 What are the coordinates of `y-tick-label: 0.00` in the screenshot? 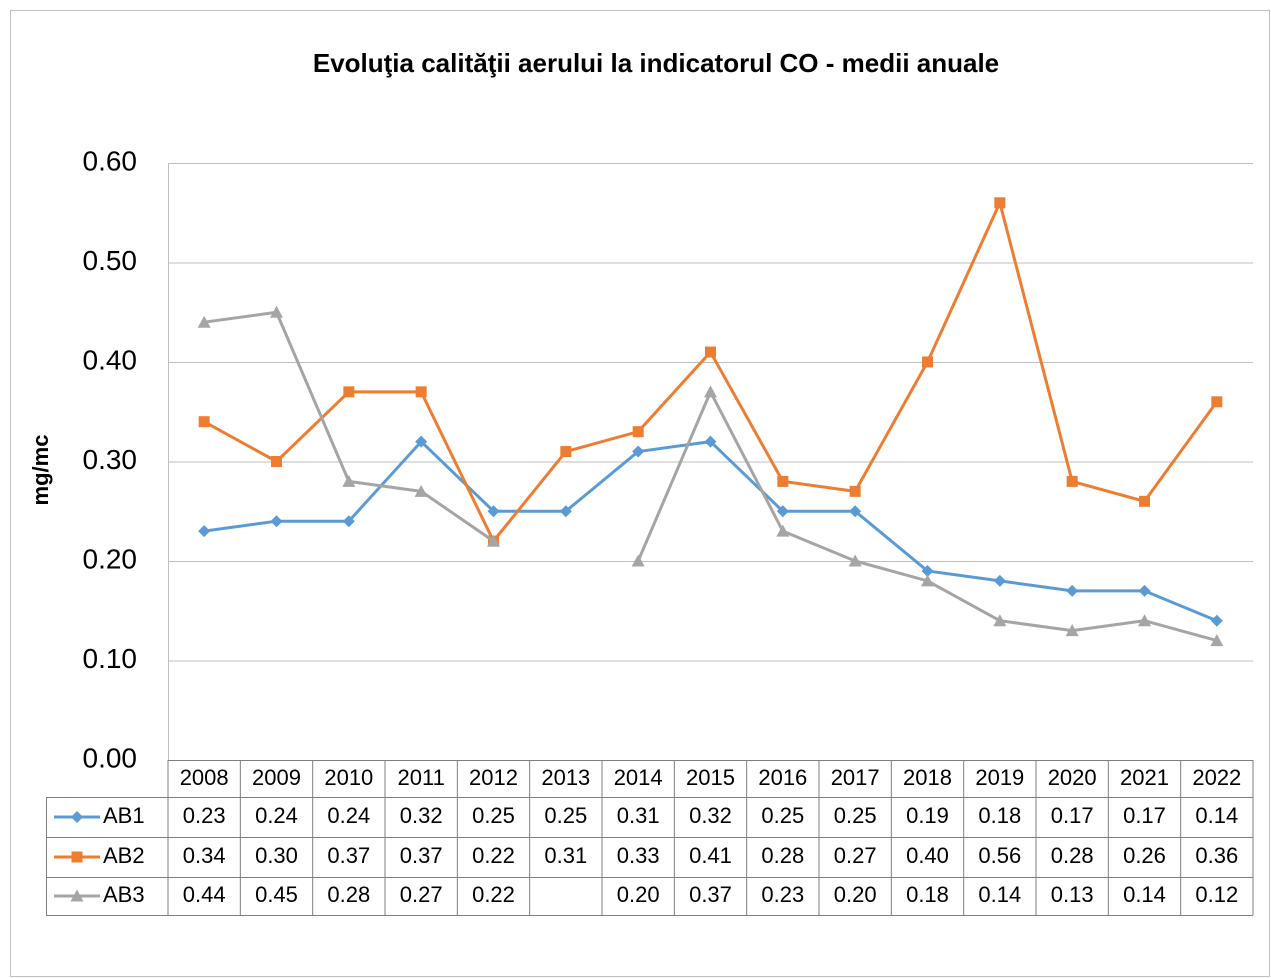 It's located at (110, 757).